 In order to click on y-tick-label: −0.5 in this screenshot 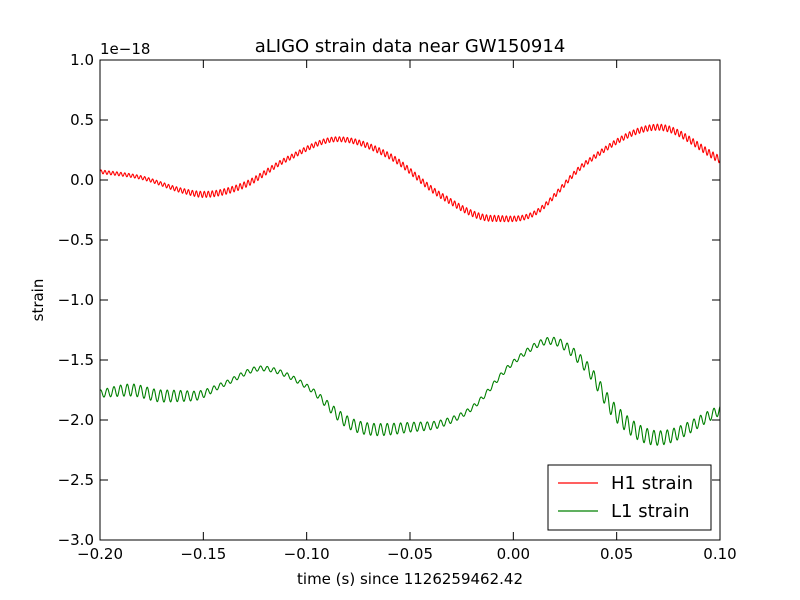, I will do `click(76, 240)`.